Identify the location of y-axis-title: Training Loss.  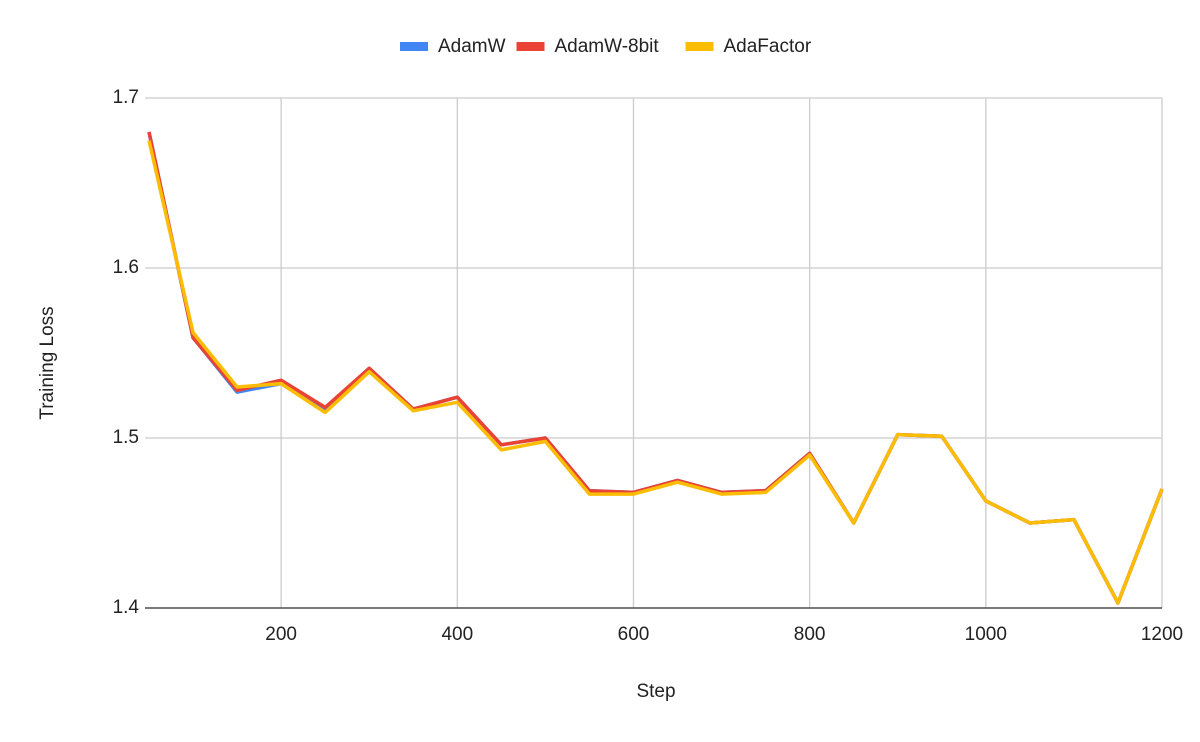
(47, 362).